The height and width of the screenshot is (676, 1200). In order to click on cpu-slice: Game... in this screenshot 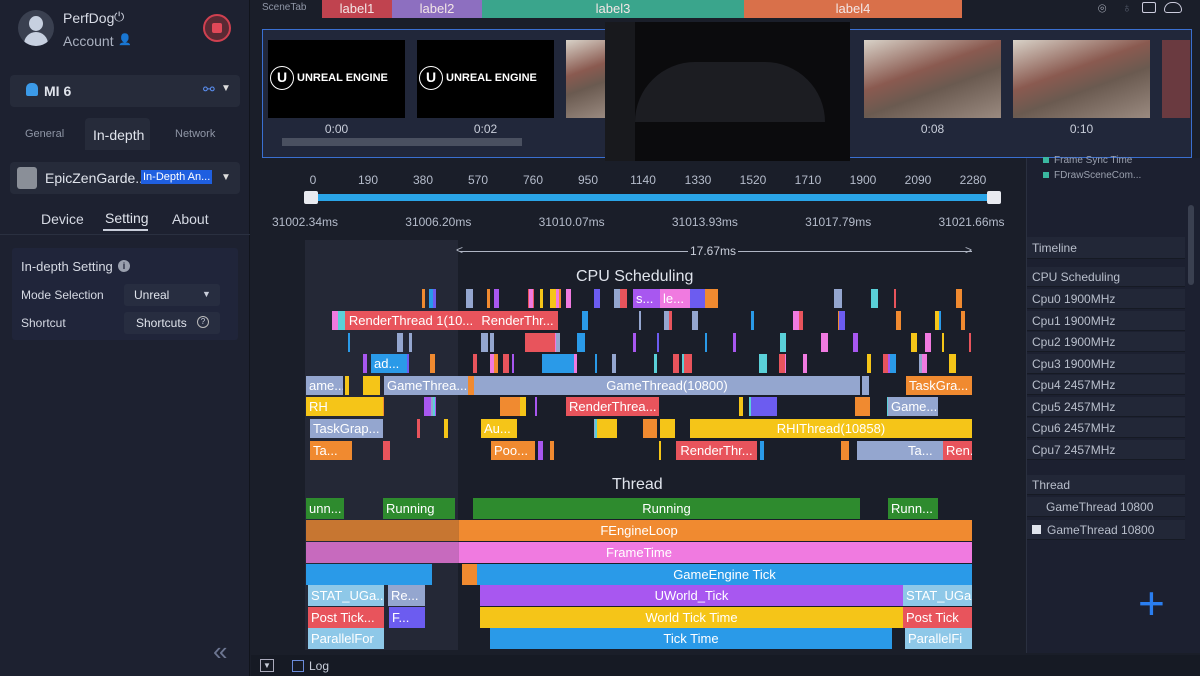, I will do `click(913, 406)`.